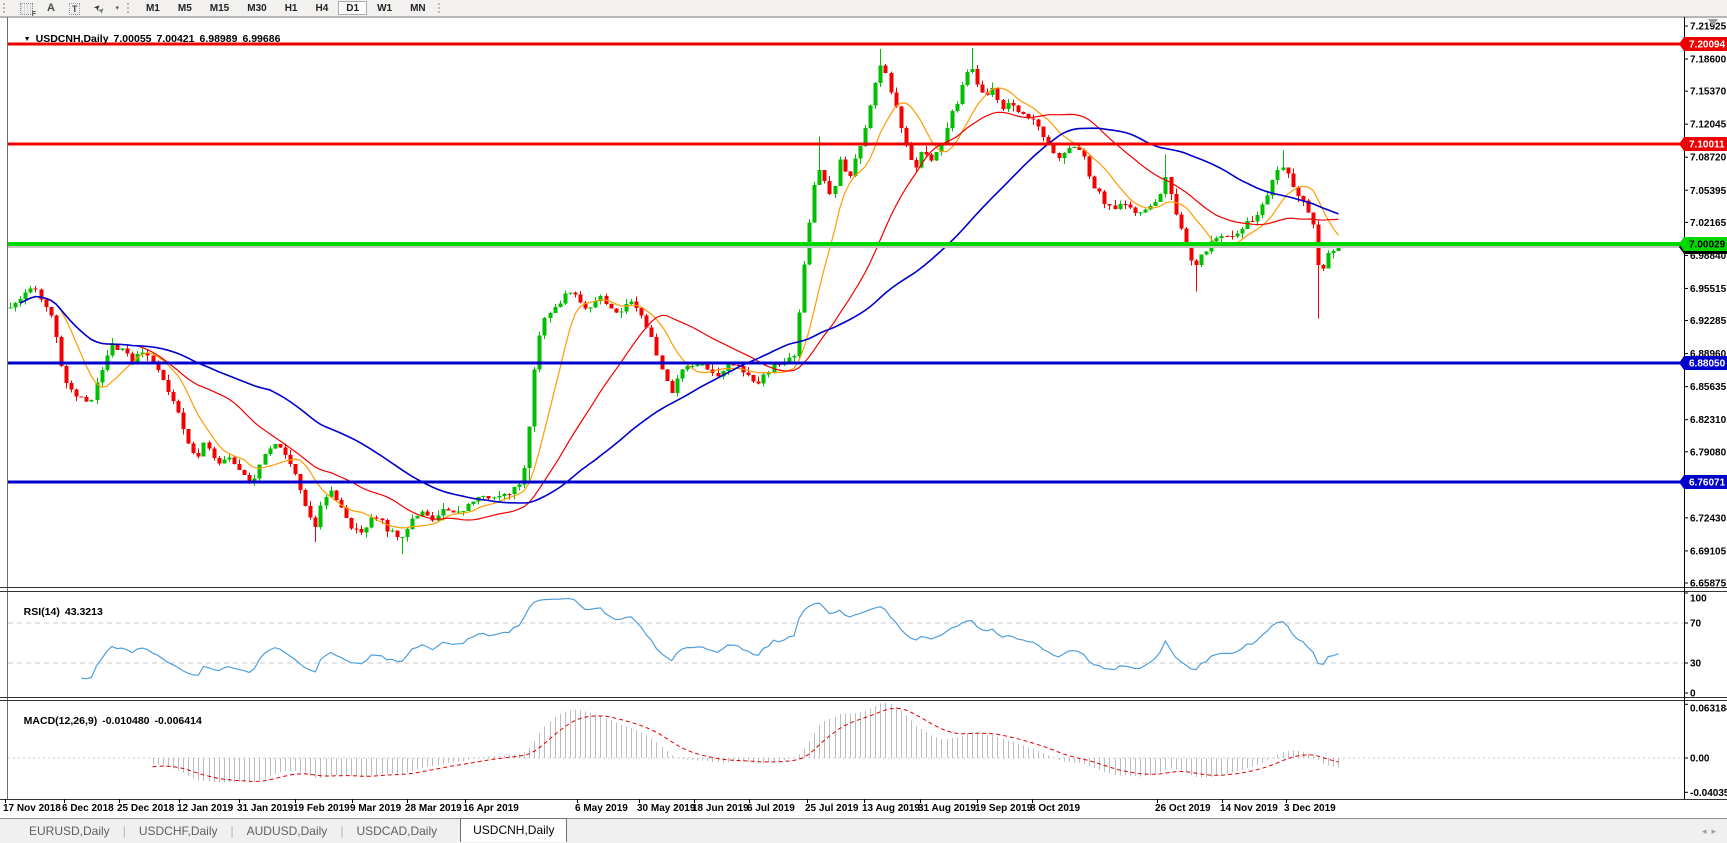  I want to click on price-tick-label: 6.69105, so click(1708, 551).